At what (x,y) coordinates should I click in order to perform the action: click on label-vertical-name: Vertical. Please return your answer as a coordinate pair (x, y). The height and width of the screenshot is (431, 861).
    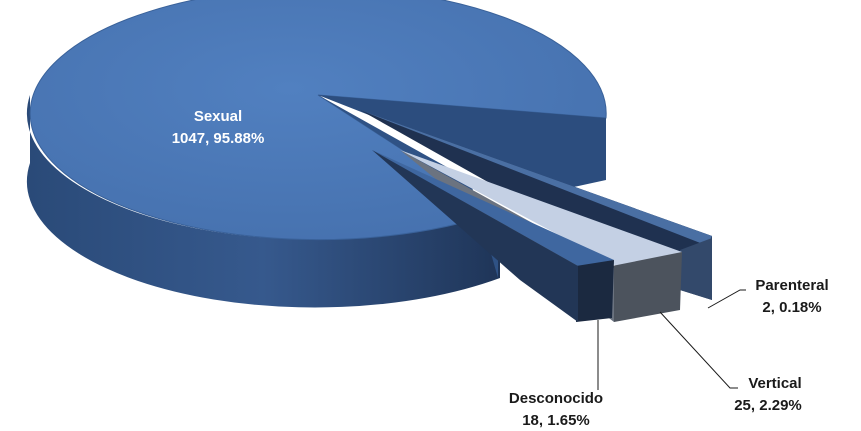
    Looking at the image, I should click on (774, 383).